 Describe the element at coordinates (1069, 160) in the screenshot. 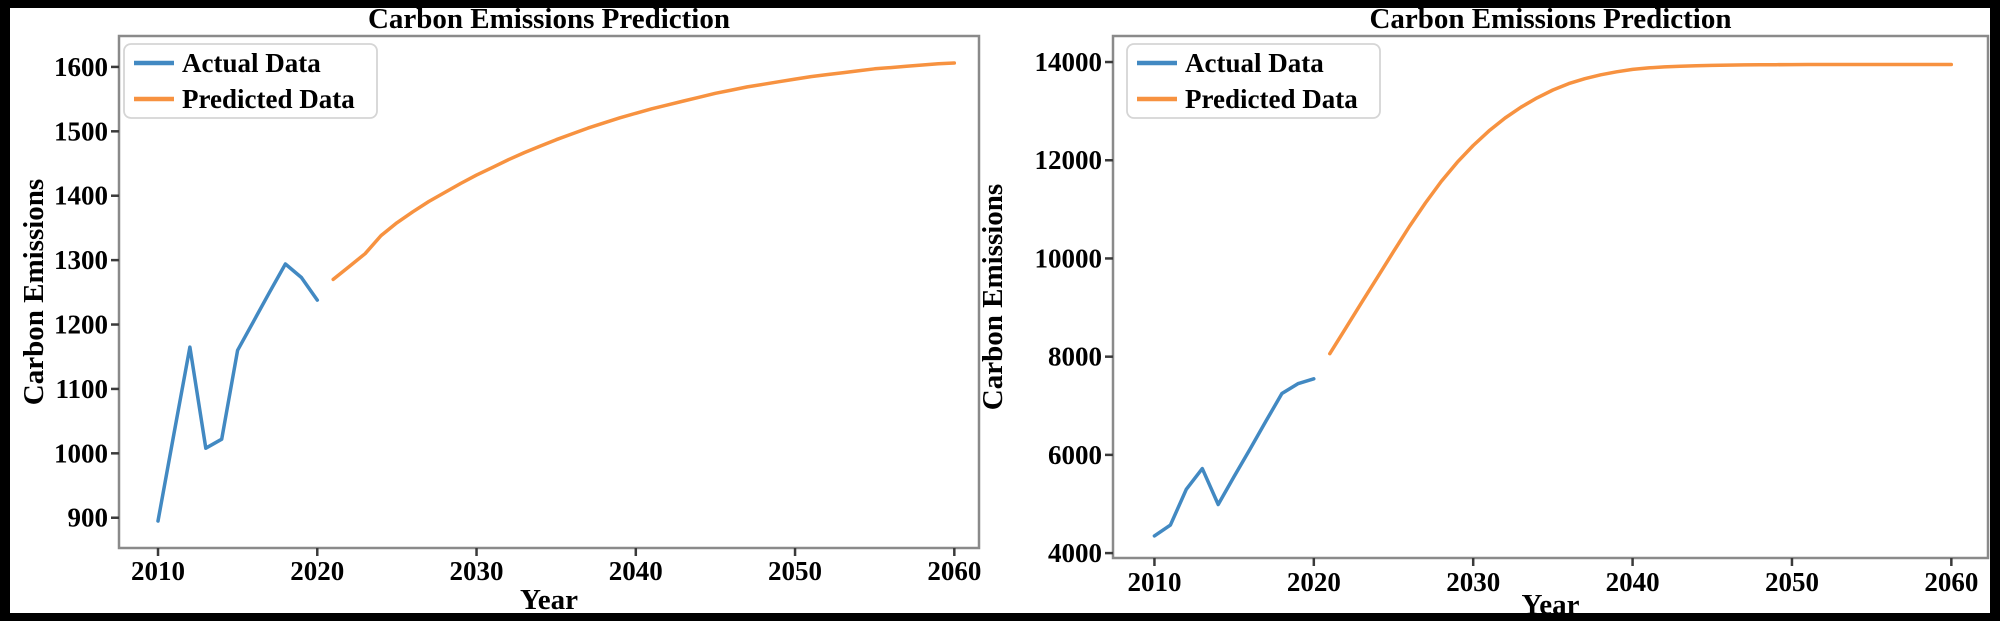

I see `y-tick-label: 12000` at that location.